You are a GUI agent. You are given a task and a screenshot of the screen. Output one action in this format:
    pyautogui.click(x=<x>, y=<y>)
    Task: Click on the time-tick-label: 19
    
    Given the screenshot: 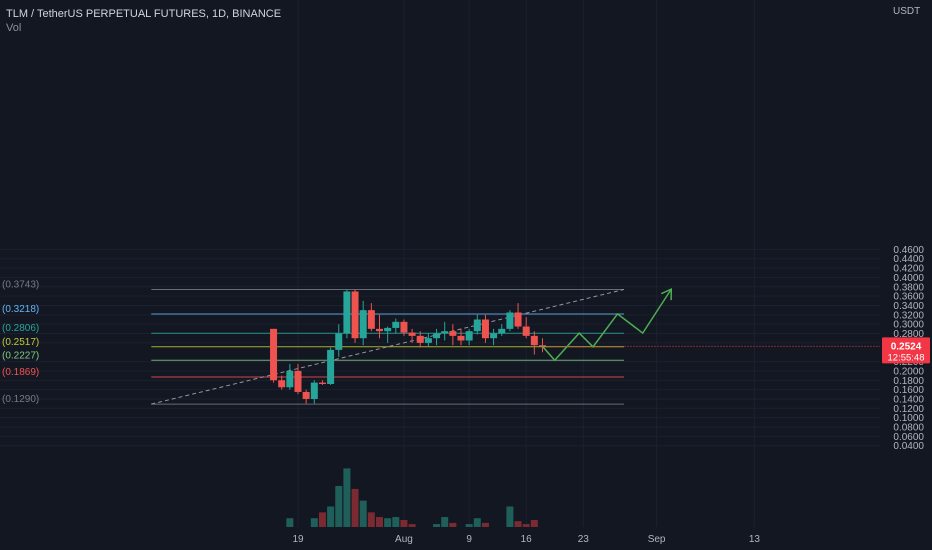 What is the action you would take?
    pyautogui.click(x=298, y=539)
    